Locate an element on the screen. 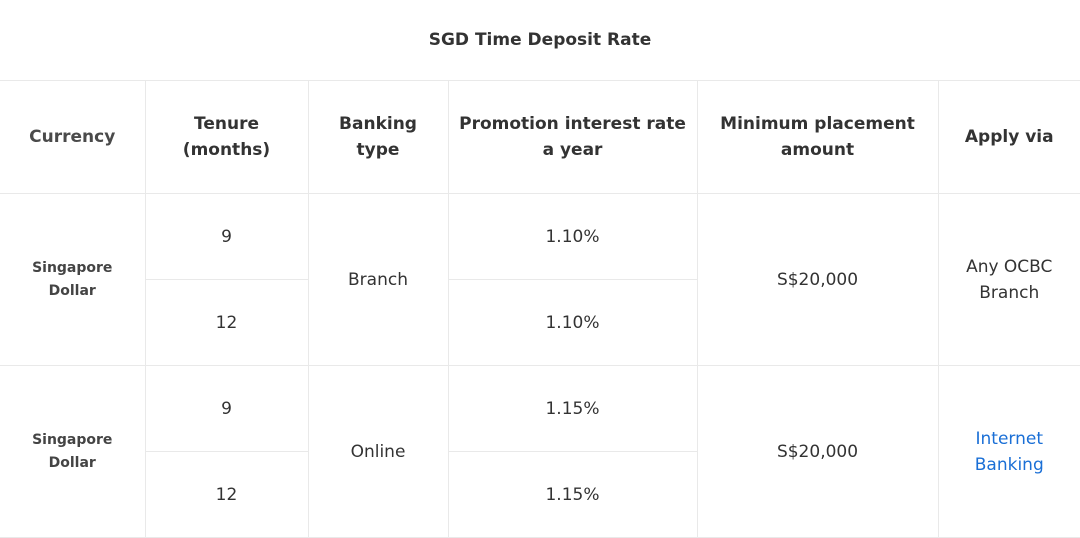 The height and width of the screenshot is (538, 1080). header-tenure: Tenure (months) is located at coordinates (226, 137).